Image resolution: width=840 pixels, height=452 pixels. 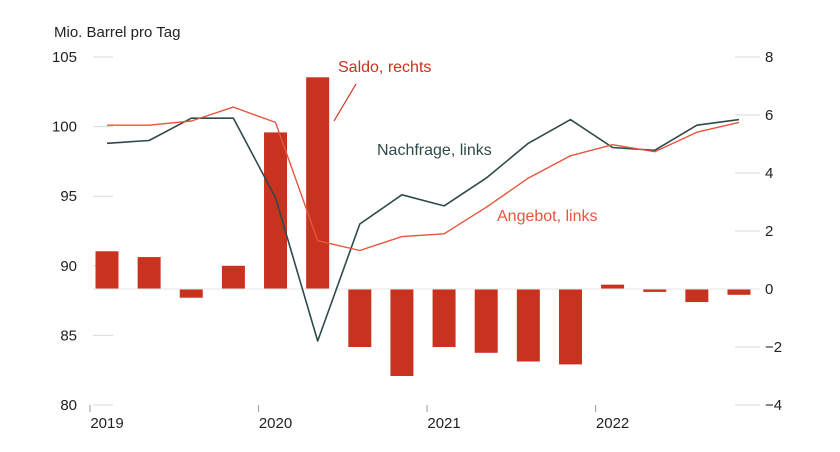 What do you see at coordinates (345, 102) in the screenshot?
I see `annotation-saldo-pointer` at bounding box center [345, 102].